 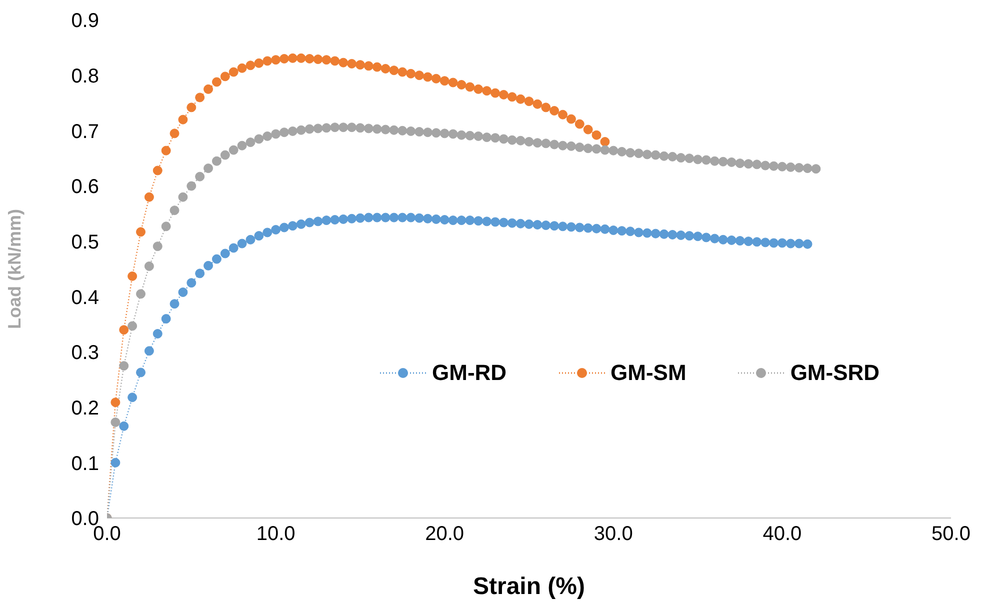 I want to click on y-tick-label: 0.1, so click(x=85, y=463).